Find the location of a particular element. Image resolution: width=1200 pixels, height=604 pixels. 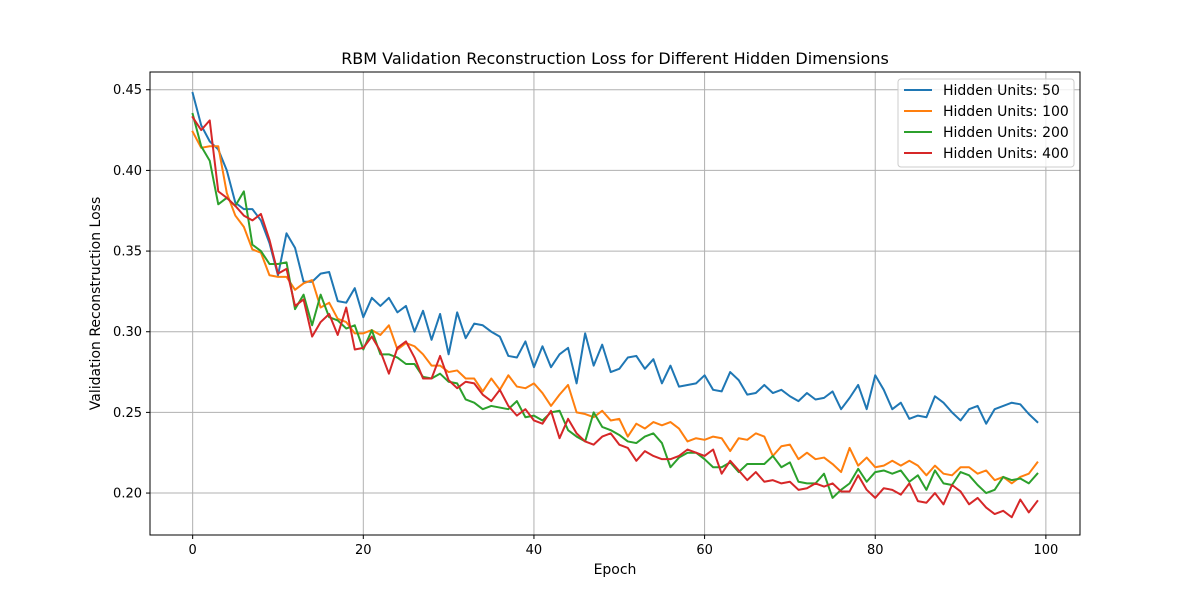

legend-label: Hidden Units: 200 is located at coordinates (1006, 133).